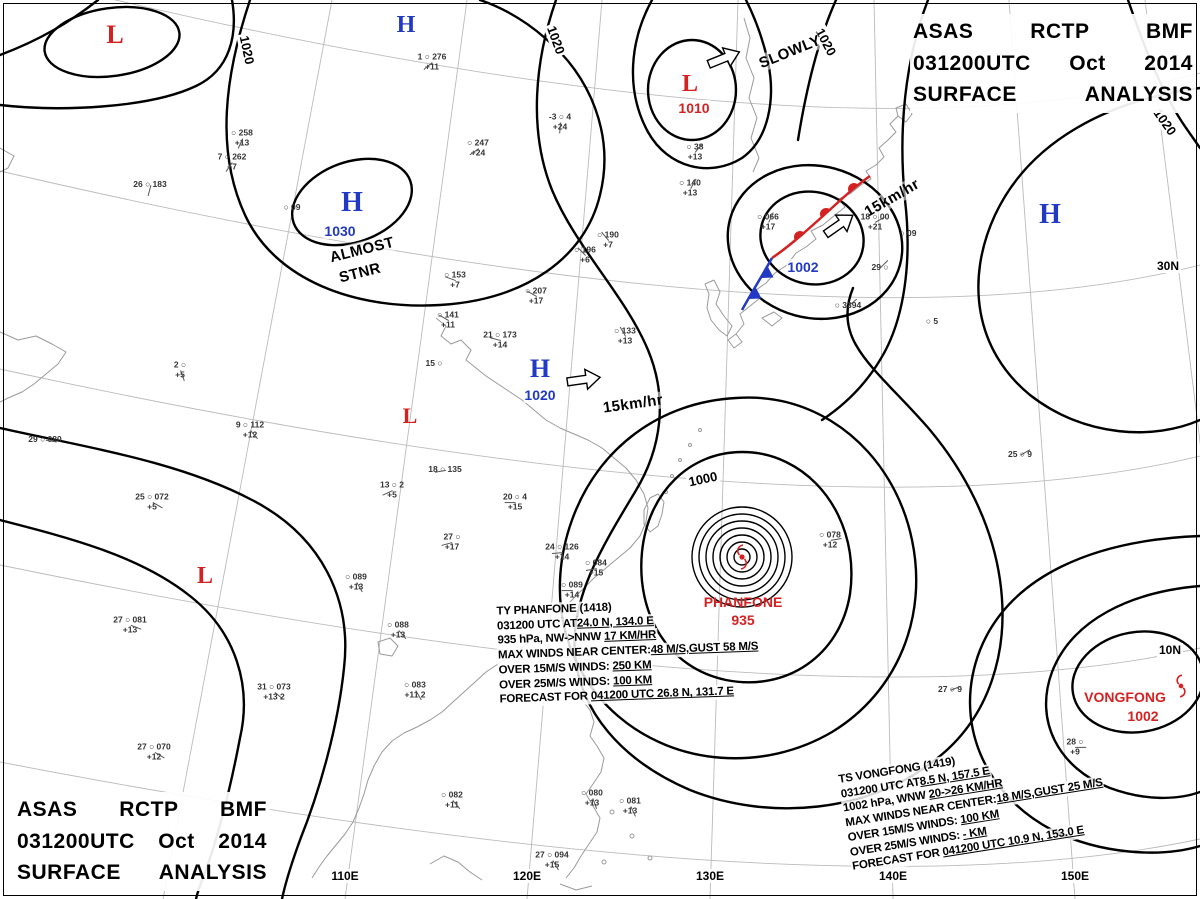  I want to click on station-plot: ○ 089 +14, so click(572, 589).